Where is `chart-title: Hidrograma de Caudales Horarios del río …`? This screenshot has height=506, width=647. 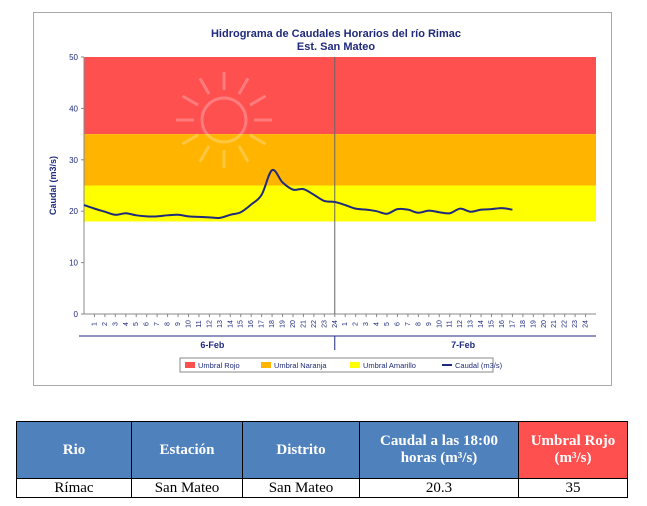 chart-title: Hidrograma de Caudales Horarios del río … is located at coordinates (336, 34).